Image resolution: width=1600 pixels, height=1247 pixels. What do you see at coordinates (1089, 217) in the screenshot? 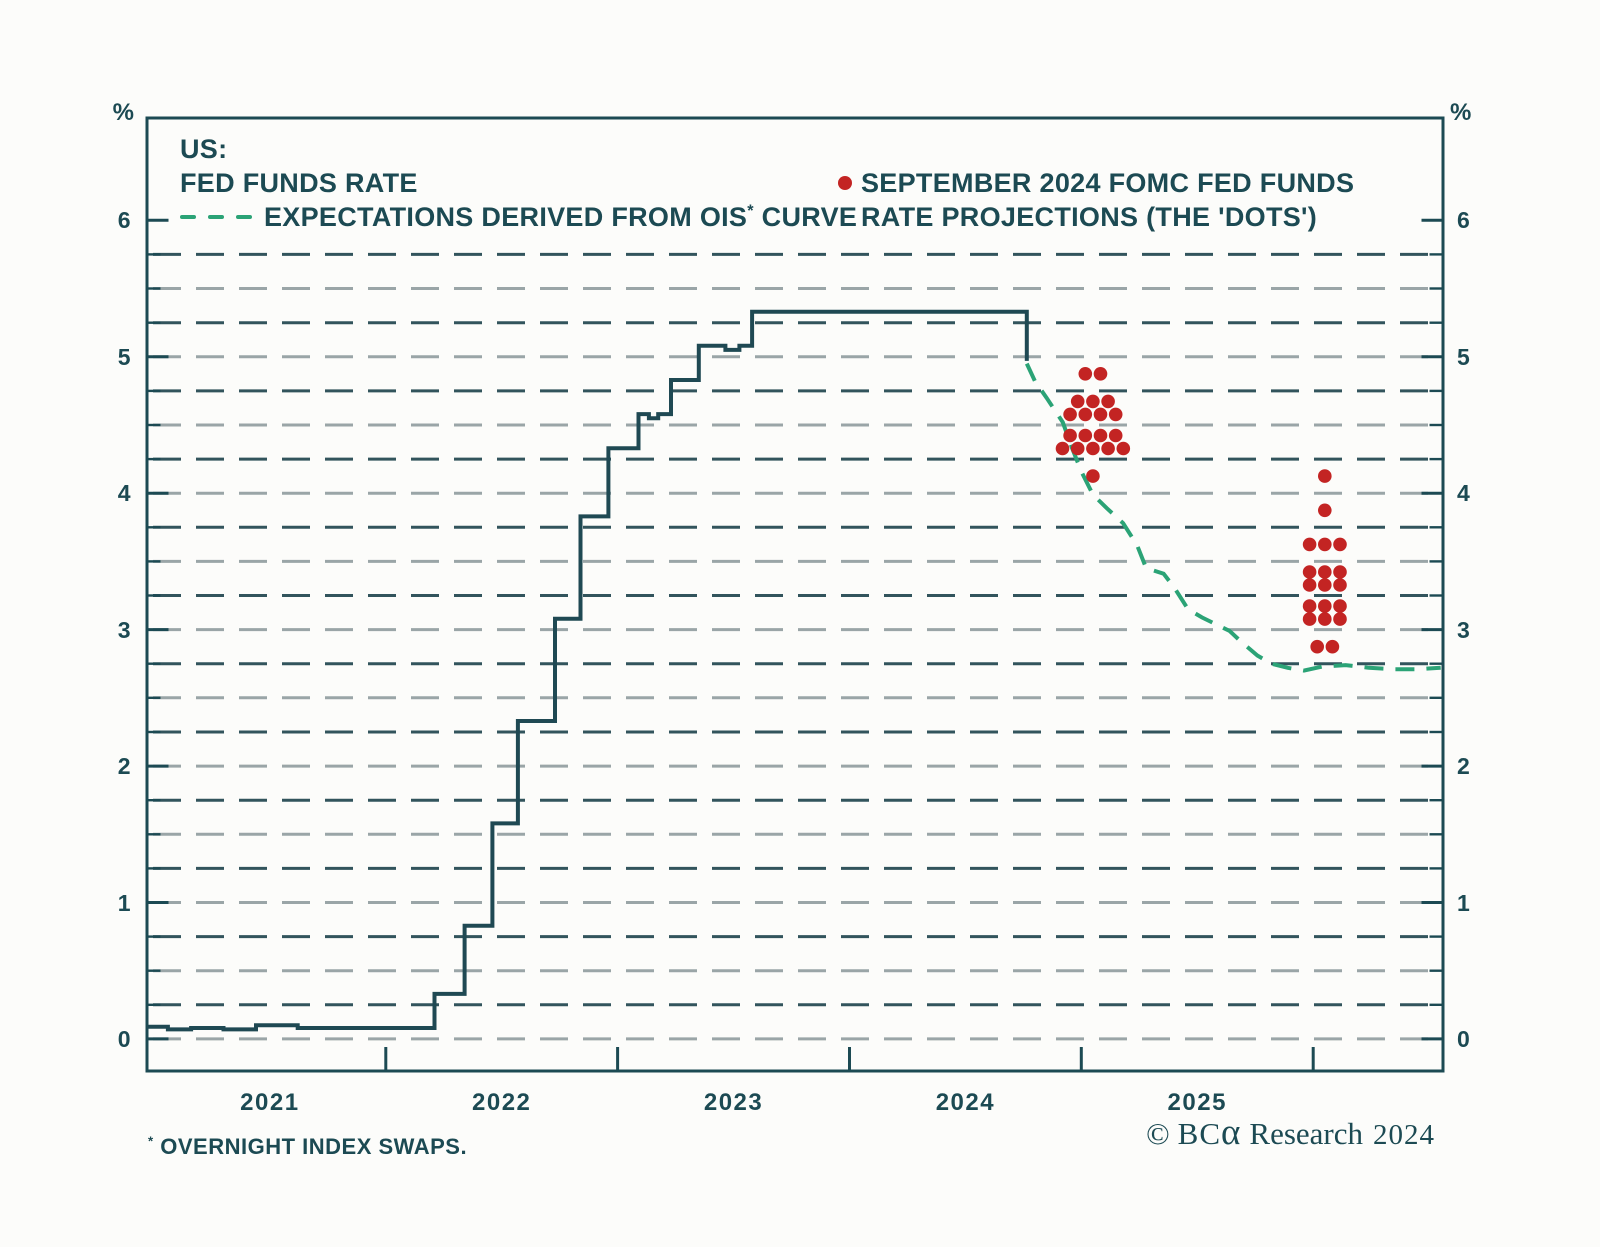
I see `legend-dots-line2: RATE PROJECTIONS (THE 'DOTS')` at bounding box center [1089, 217].